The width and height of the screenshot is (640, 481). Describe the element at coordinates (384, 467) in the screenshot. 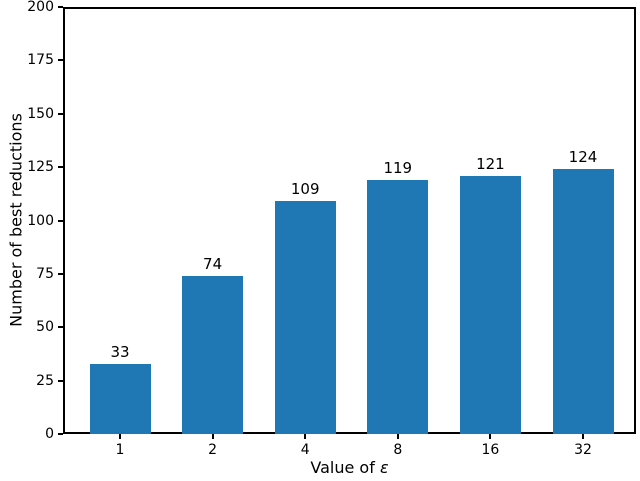

I see `x-axis-label-epsilon: ε` at that location.